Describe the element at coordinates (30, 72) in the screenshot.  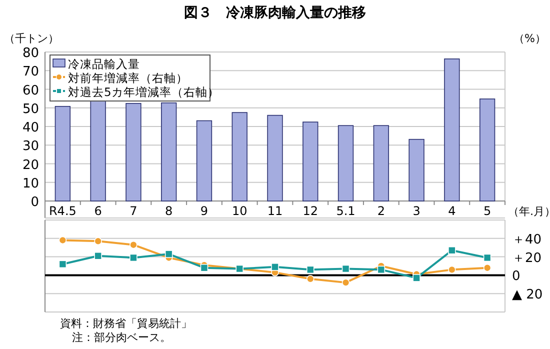
I see `y-tick-label: 70` at that location.